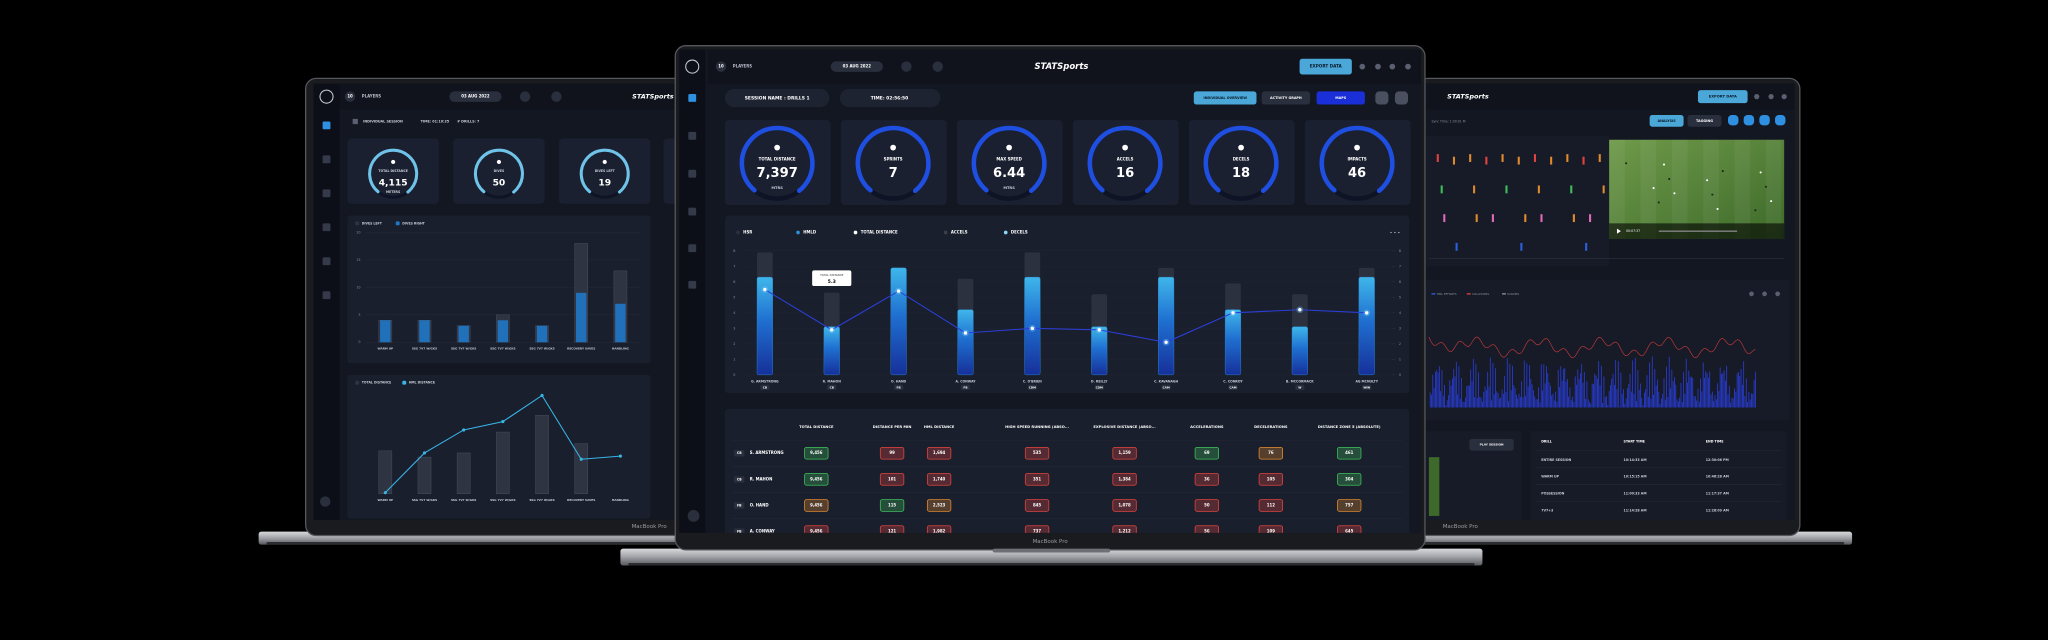  Describe the element at coordinates (1366, 381) in the screenshot. I see `x-tick-label: AG MCNULTY` at that location.